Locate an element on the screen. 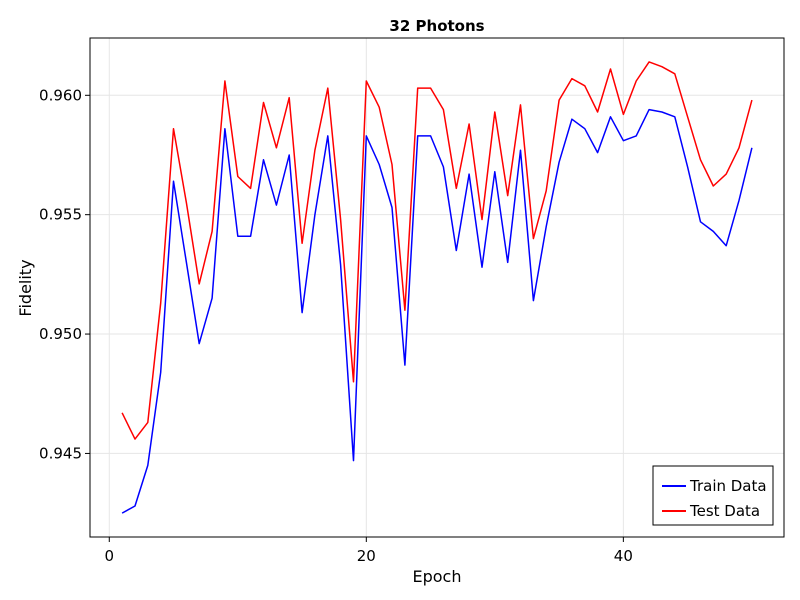 The width and height of the screenshot is (800, 600). x-tick-label: 40 is located at coordinates (623, 556).